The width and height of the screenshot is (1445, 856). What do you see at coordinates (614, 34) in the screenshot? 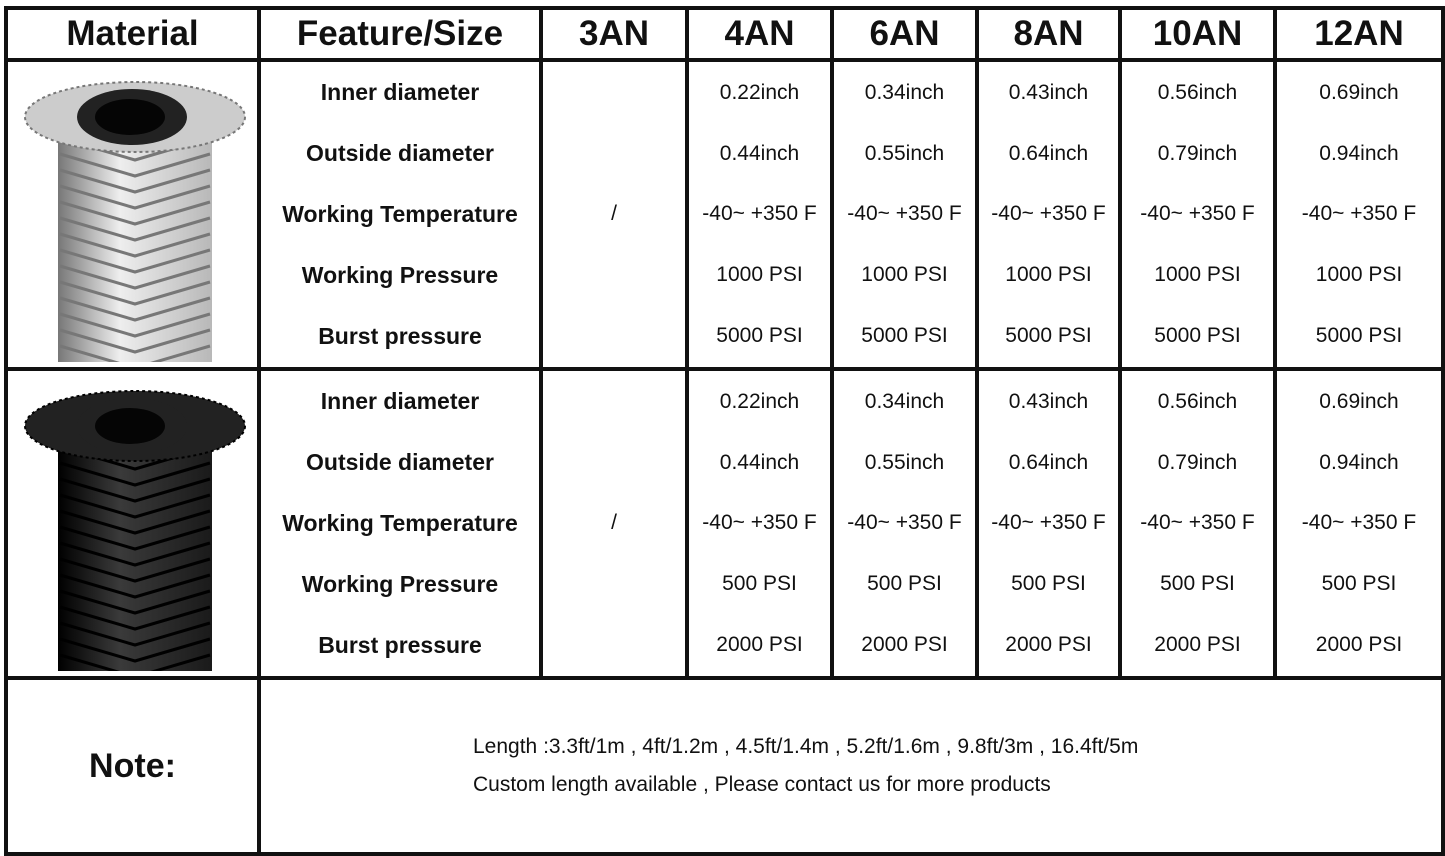
I see `header-3an: 3AN` at bounding box center [614, 34].